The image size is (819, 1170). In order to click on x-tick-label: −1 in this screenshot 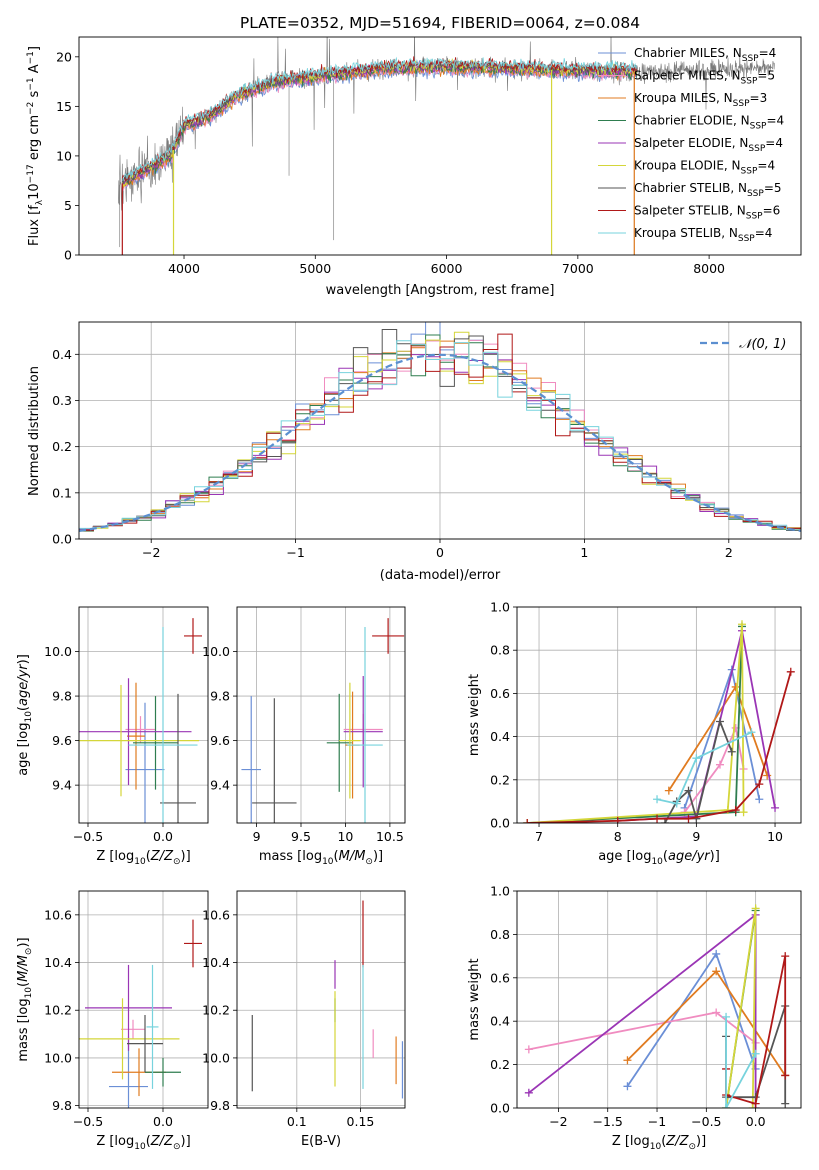, I will do `click(295, 552)`.